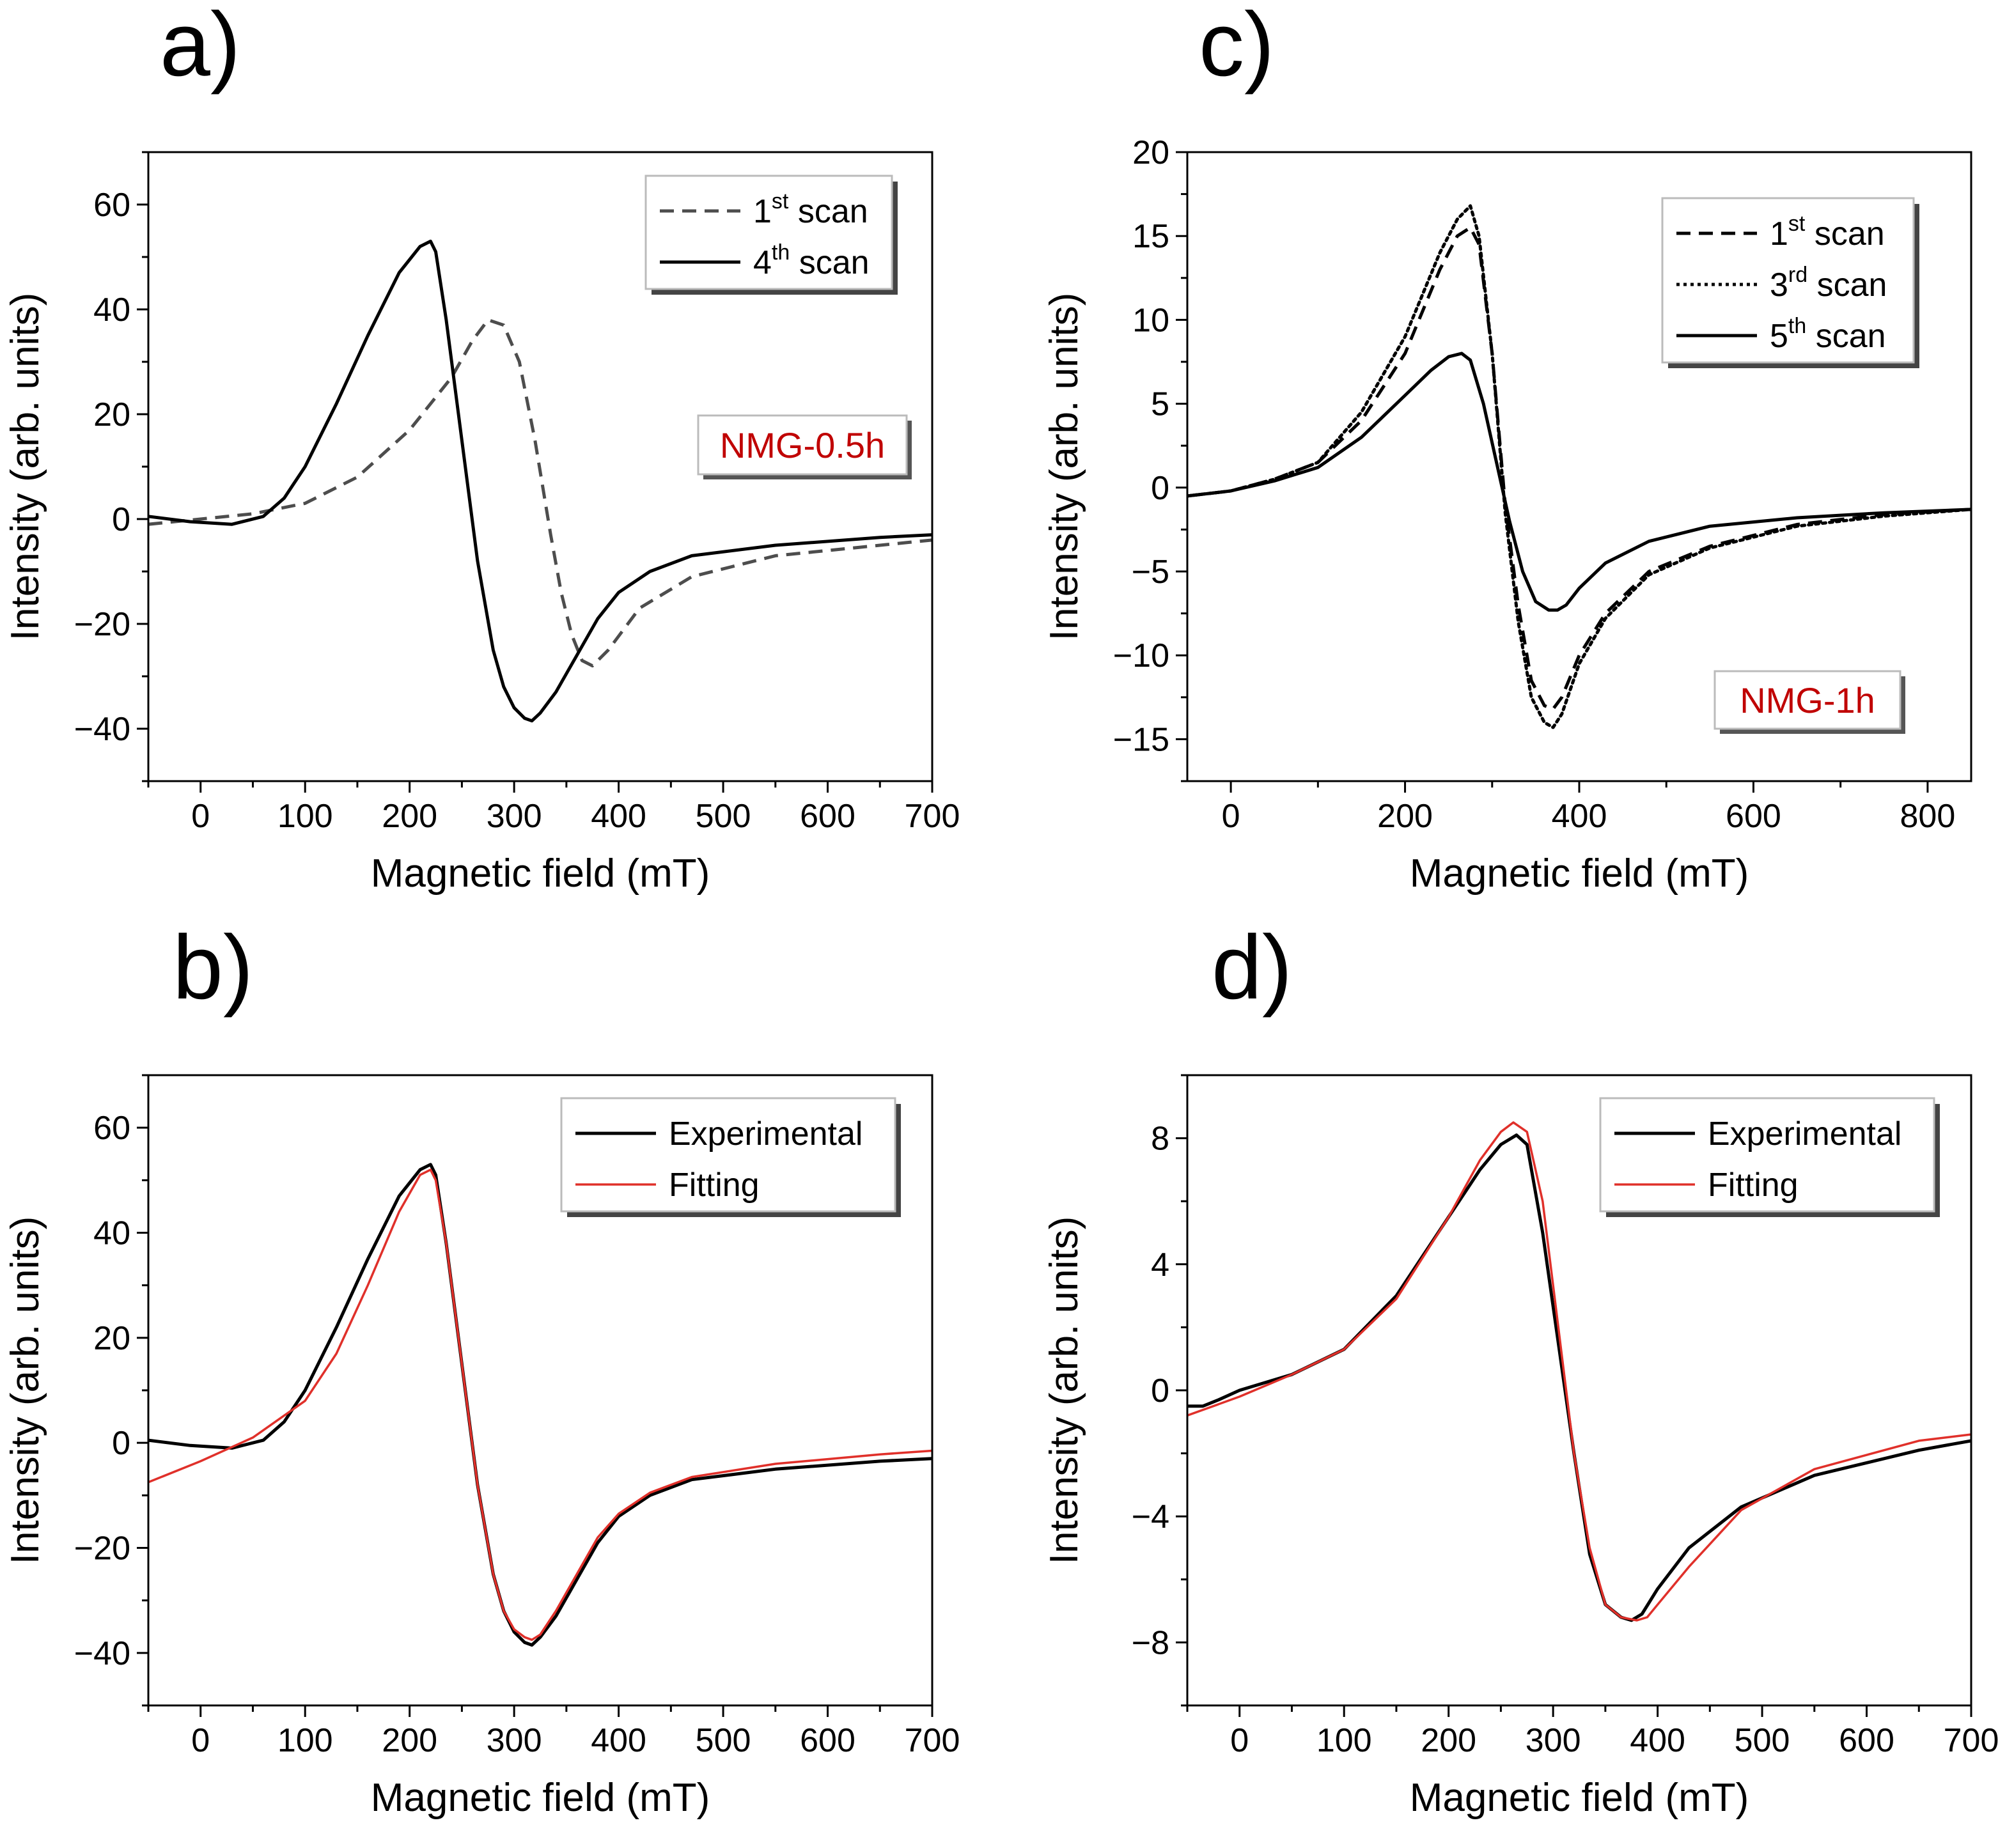 Image resolution: width=2014 pixels, height=1848 pixels. Describe the element at coordinates (1828, 283) in the screenshot. I see `legend-entry-1: 3rd scan` at that location.